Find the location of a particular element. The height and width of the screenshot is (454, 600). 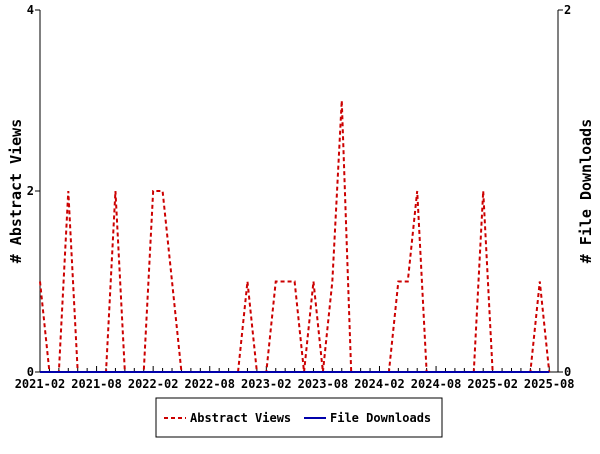

legend-label-abstract-views: Abstract Views is located at coordinates (240, 418).